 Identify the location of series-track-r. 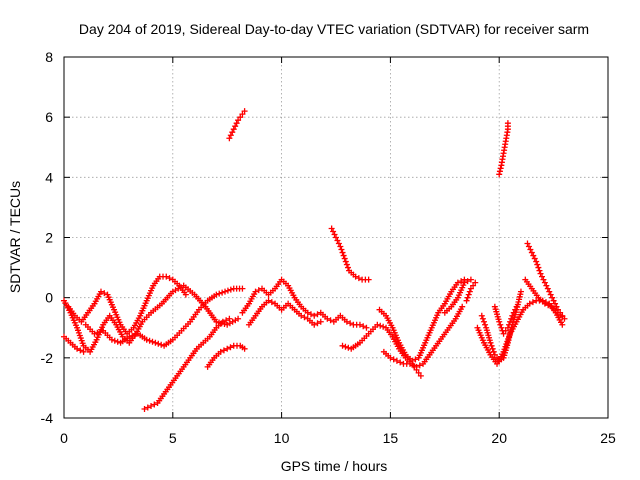
(503, 149).